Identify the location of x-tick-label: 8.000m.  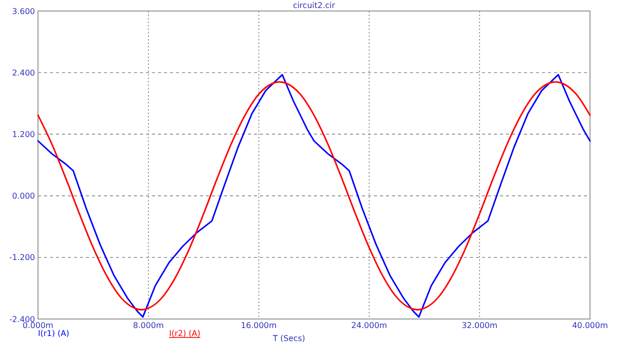
(148, 325).